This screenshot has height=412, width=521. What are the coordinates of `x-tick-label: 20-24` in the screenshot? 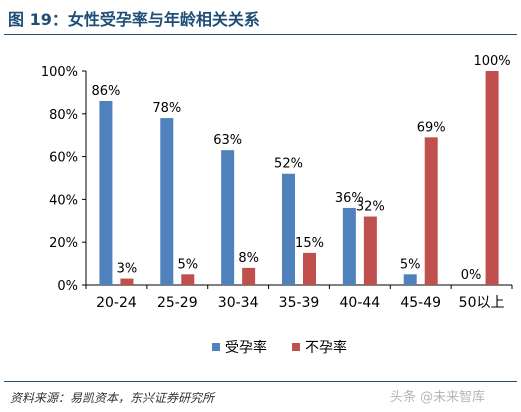 It's located at (116, 303).